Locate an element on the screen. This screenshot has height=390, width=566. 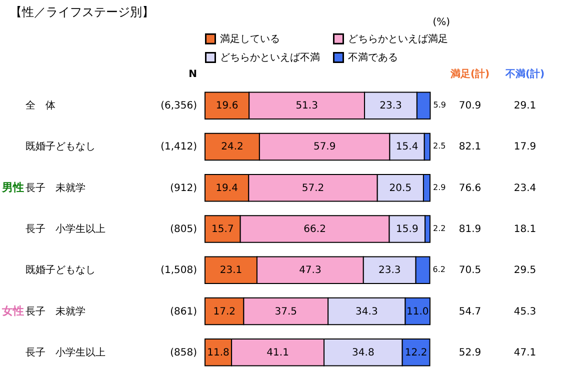
data-label: 66.2 is located at coordinates (315, 229).